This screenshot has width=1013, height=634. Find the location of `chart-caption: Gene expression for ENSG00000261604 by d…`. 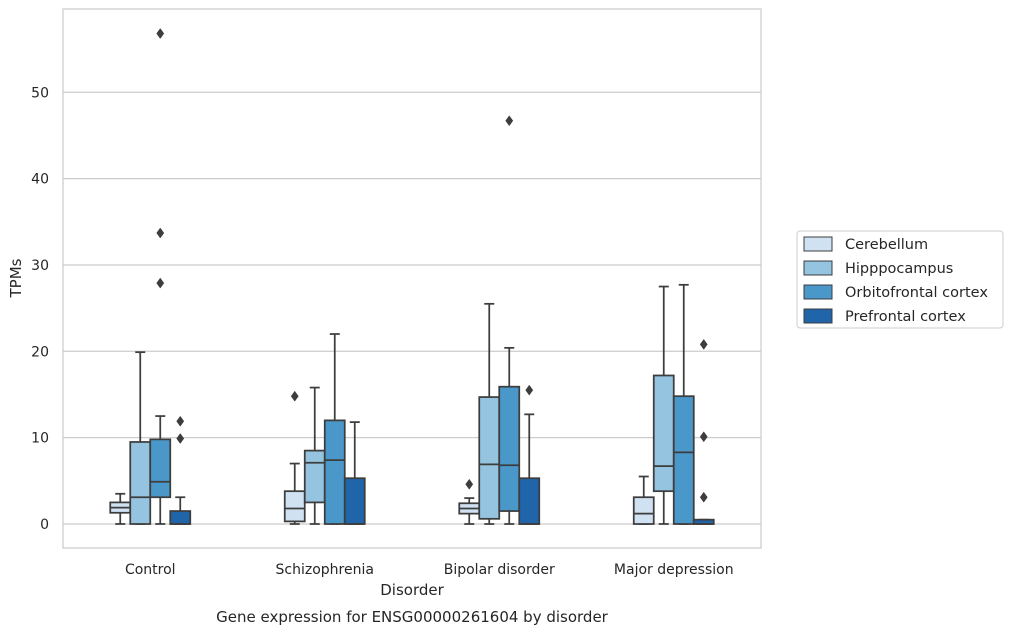

chart-caption: Gene expression for ENSG00000261604 by d… is located at coordinates (412, 617).